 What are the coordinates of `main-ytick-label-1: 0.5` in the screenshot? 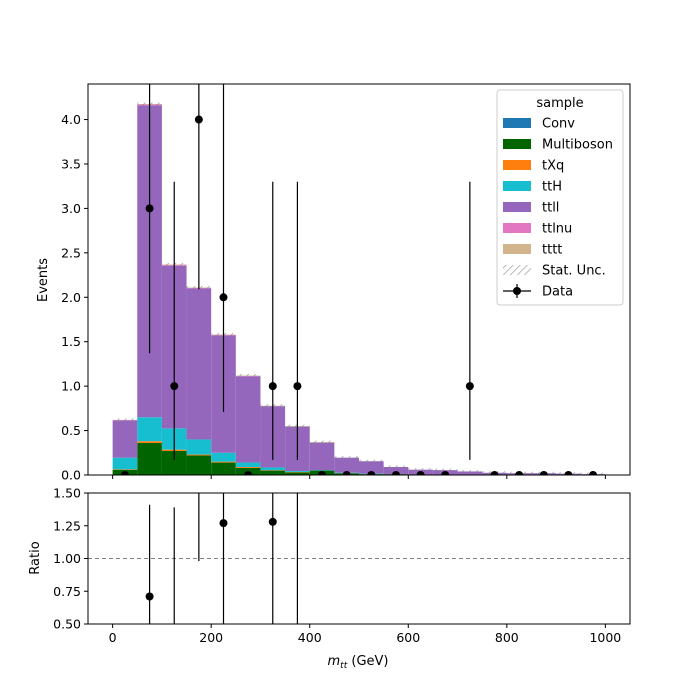 It's located at (71, 430).